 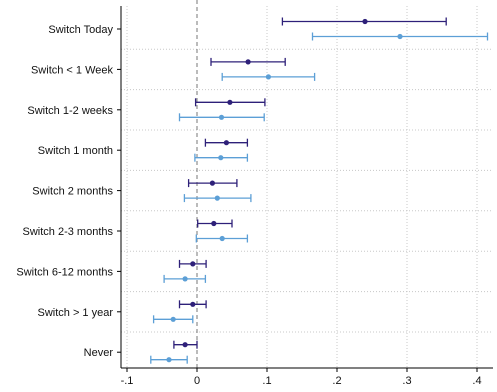 What do you see at coordinates (72, 70) in the screenshot?
I see `category-label: Switch < 1 Week` at bounding box center [72, 70].